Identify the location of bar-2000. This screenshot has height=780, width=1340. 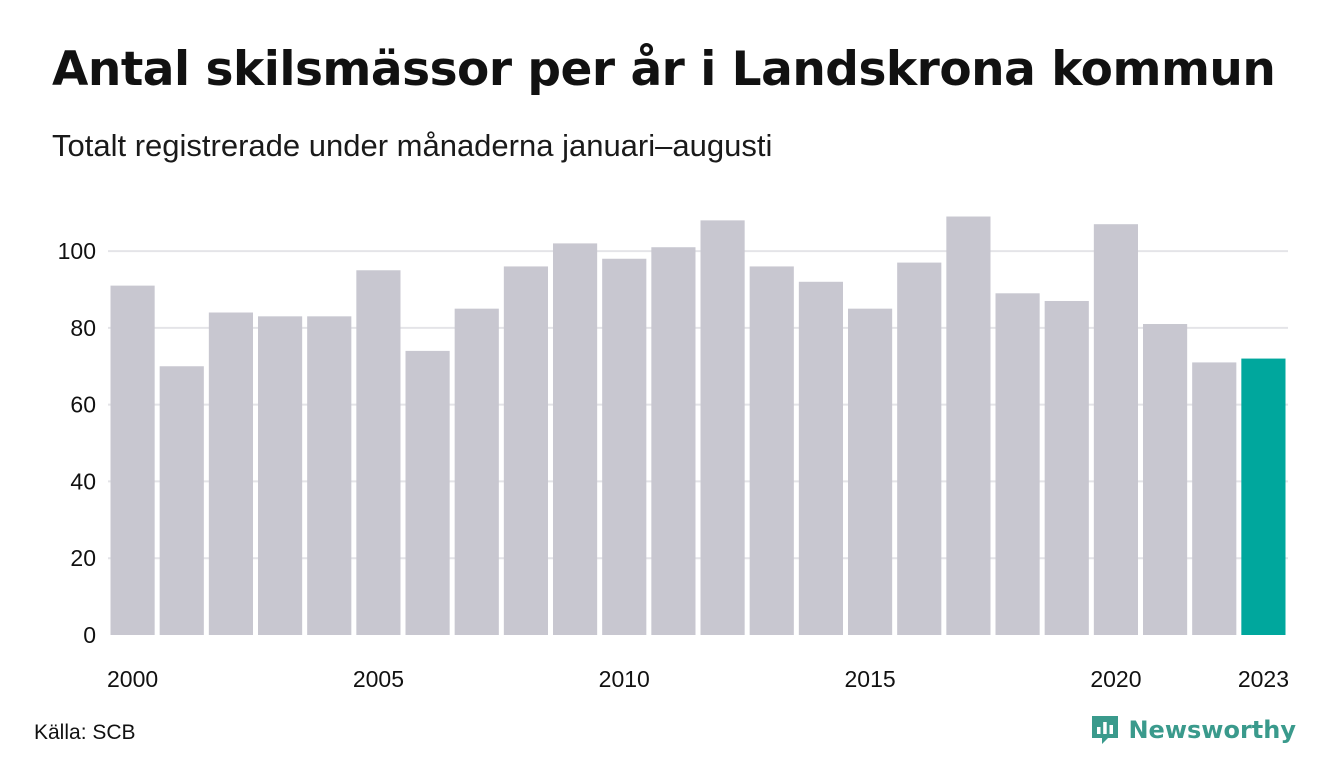
(132, 460).